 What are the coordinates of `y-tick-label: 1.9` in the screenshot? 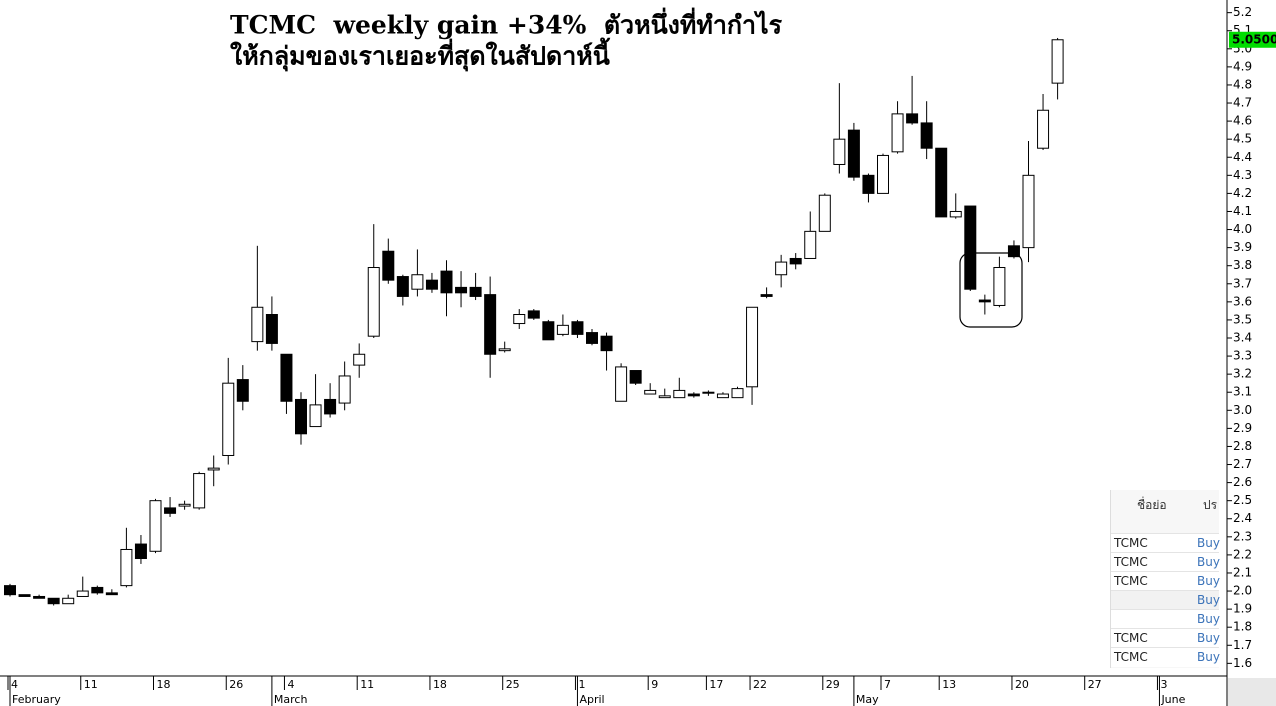 It's located at (1242, 609).